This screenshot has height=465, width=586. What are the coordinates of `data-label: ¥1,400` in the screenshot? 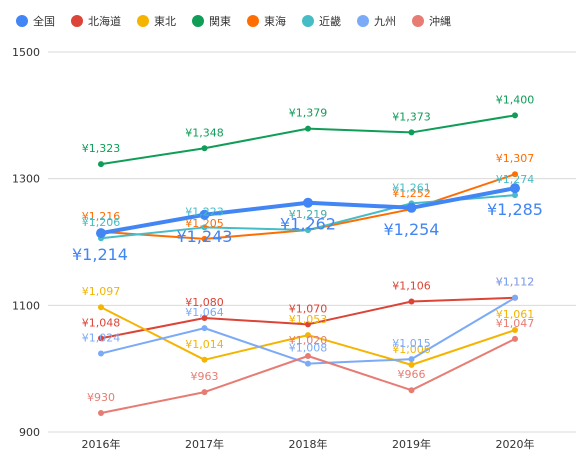 It's located at (515, 99).